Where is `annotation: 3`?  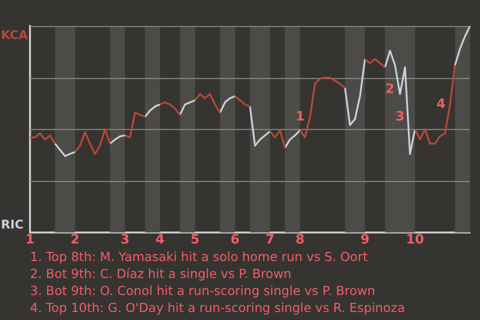 annotation: 3 is located at coordinates (400, 116).